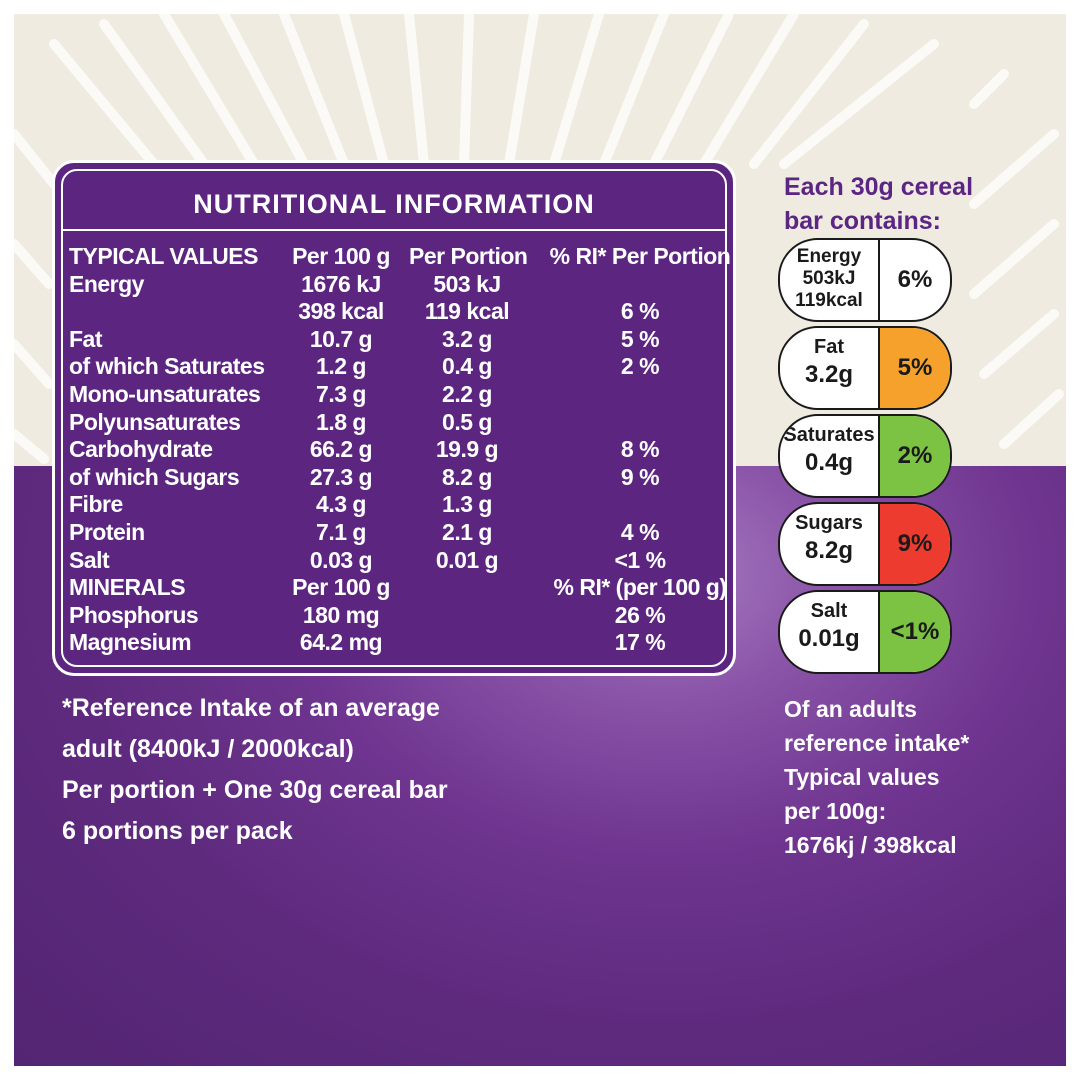  I want to click on gda-label-energy: Energy 503kJ 119kcal 6%, so click(865, 280).